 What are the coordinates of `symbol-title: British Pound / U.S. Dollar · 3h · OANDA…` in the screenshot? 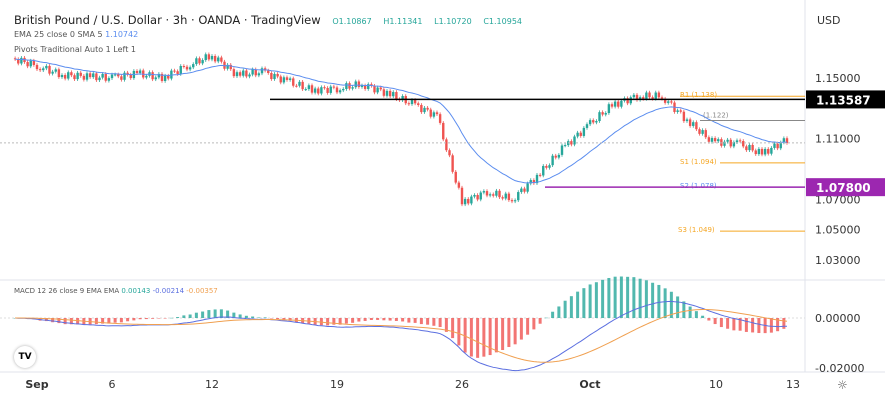 It's located at (167, 20).